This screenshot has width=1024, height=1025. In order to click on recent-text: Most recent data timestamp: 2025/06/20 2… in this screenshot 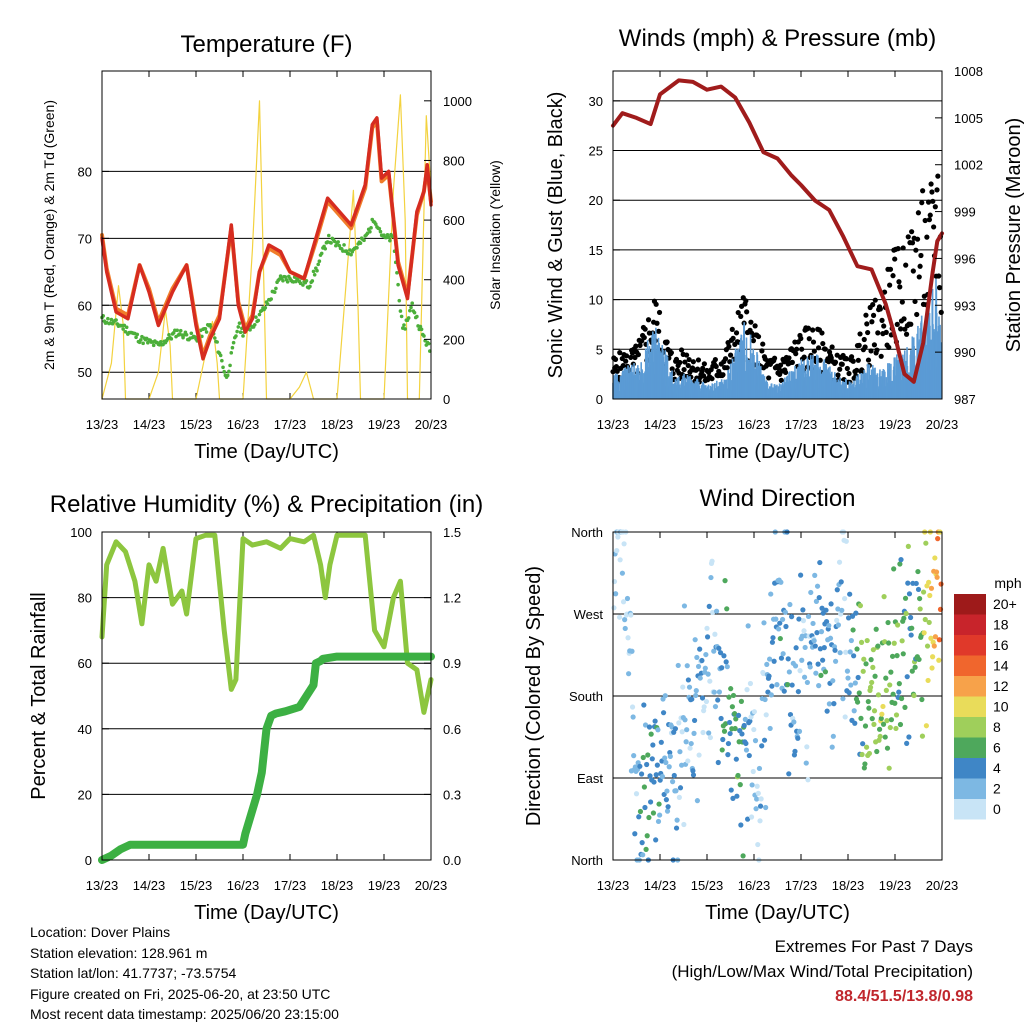, I will do `click(184, 1014)`.